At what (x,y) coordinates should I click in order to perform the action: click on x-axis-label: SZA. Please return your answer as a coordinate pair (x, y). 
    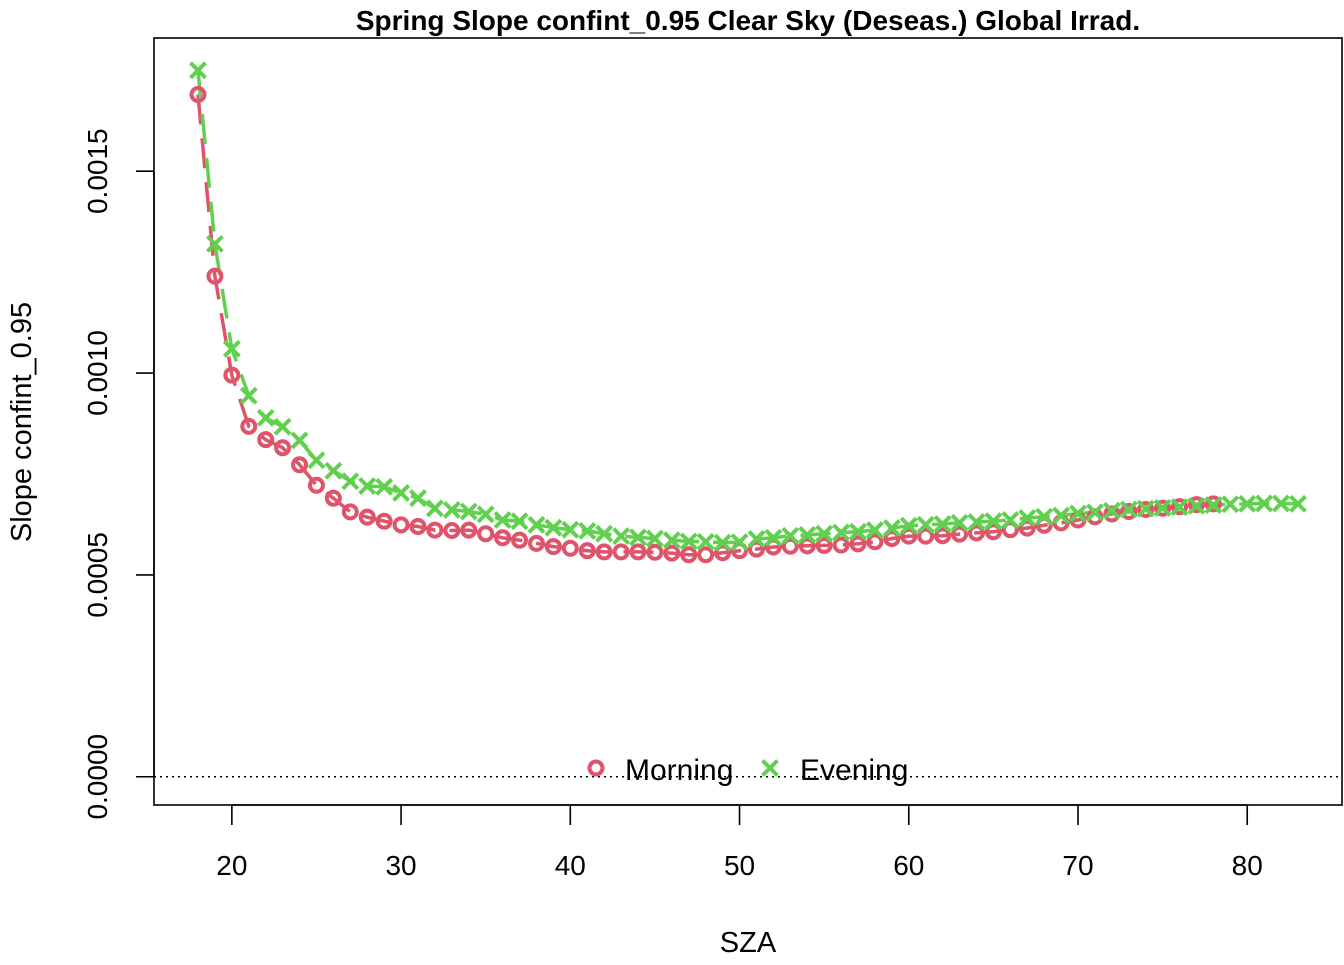
    Looking at the image, I should click on (748, 943).